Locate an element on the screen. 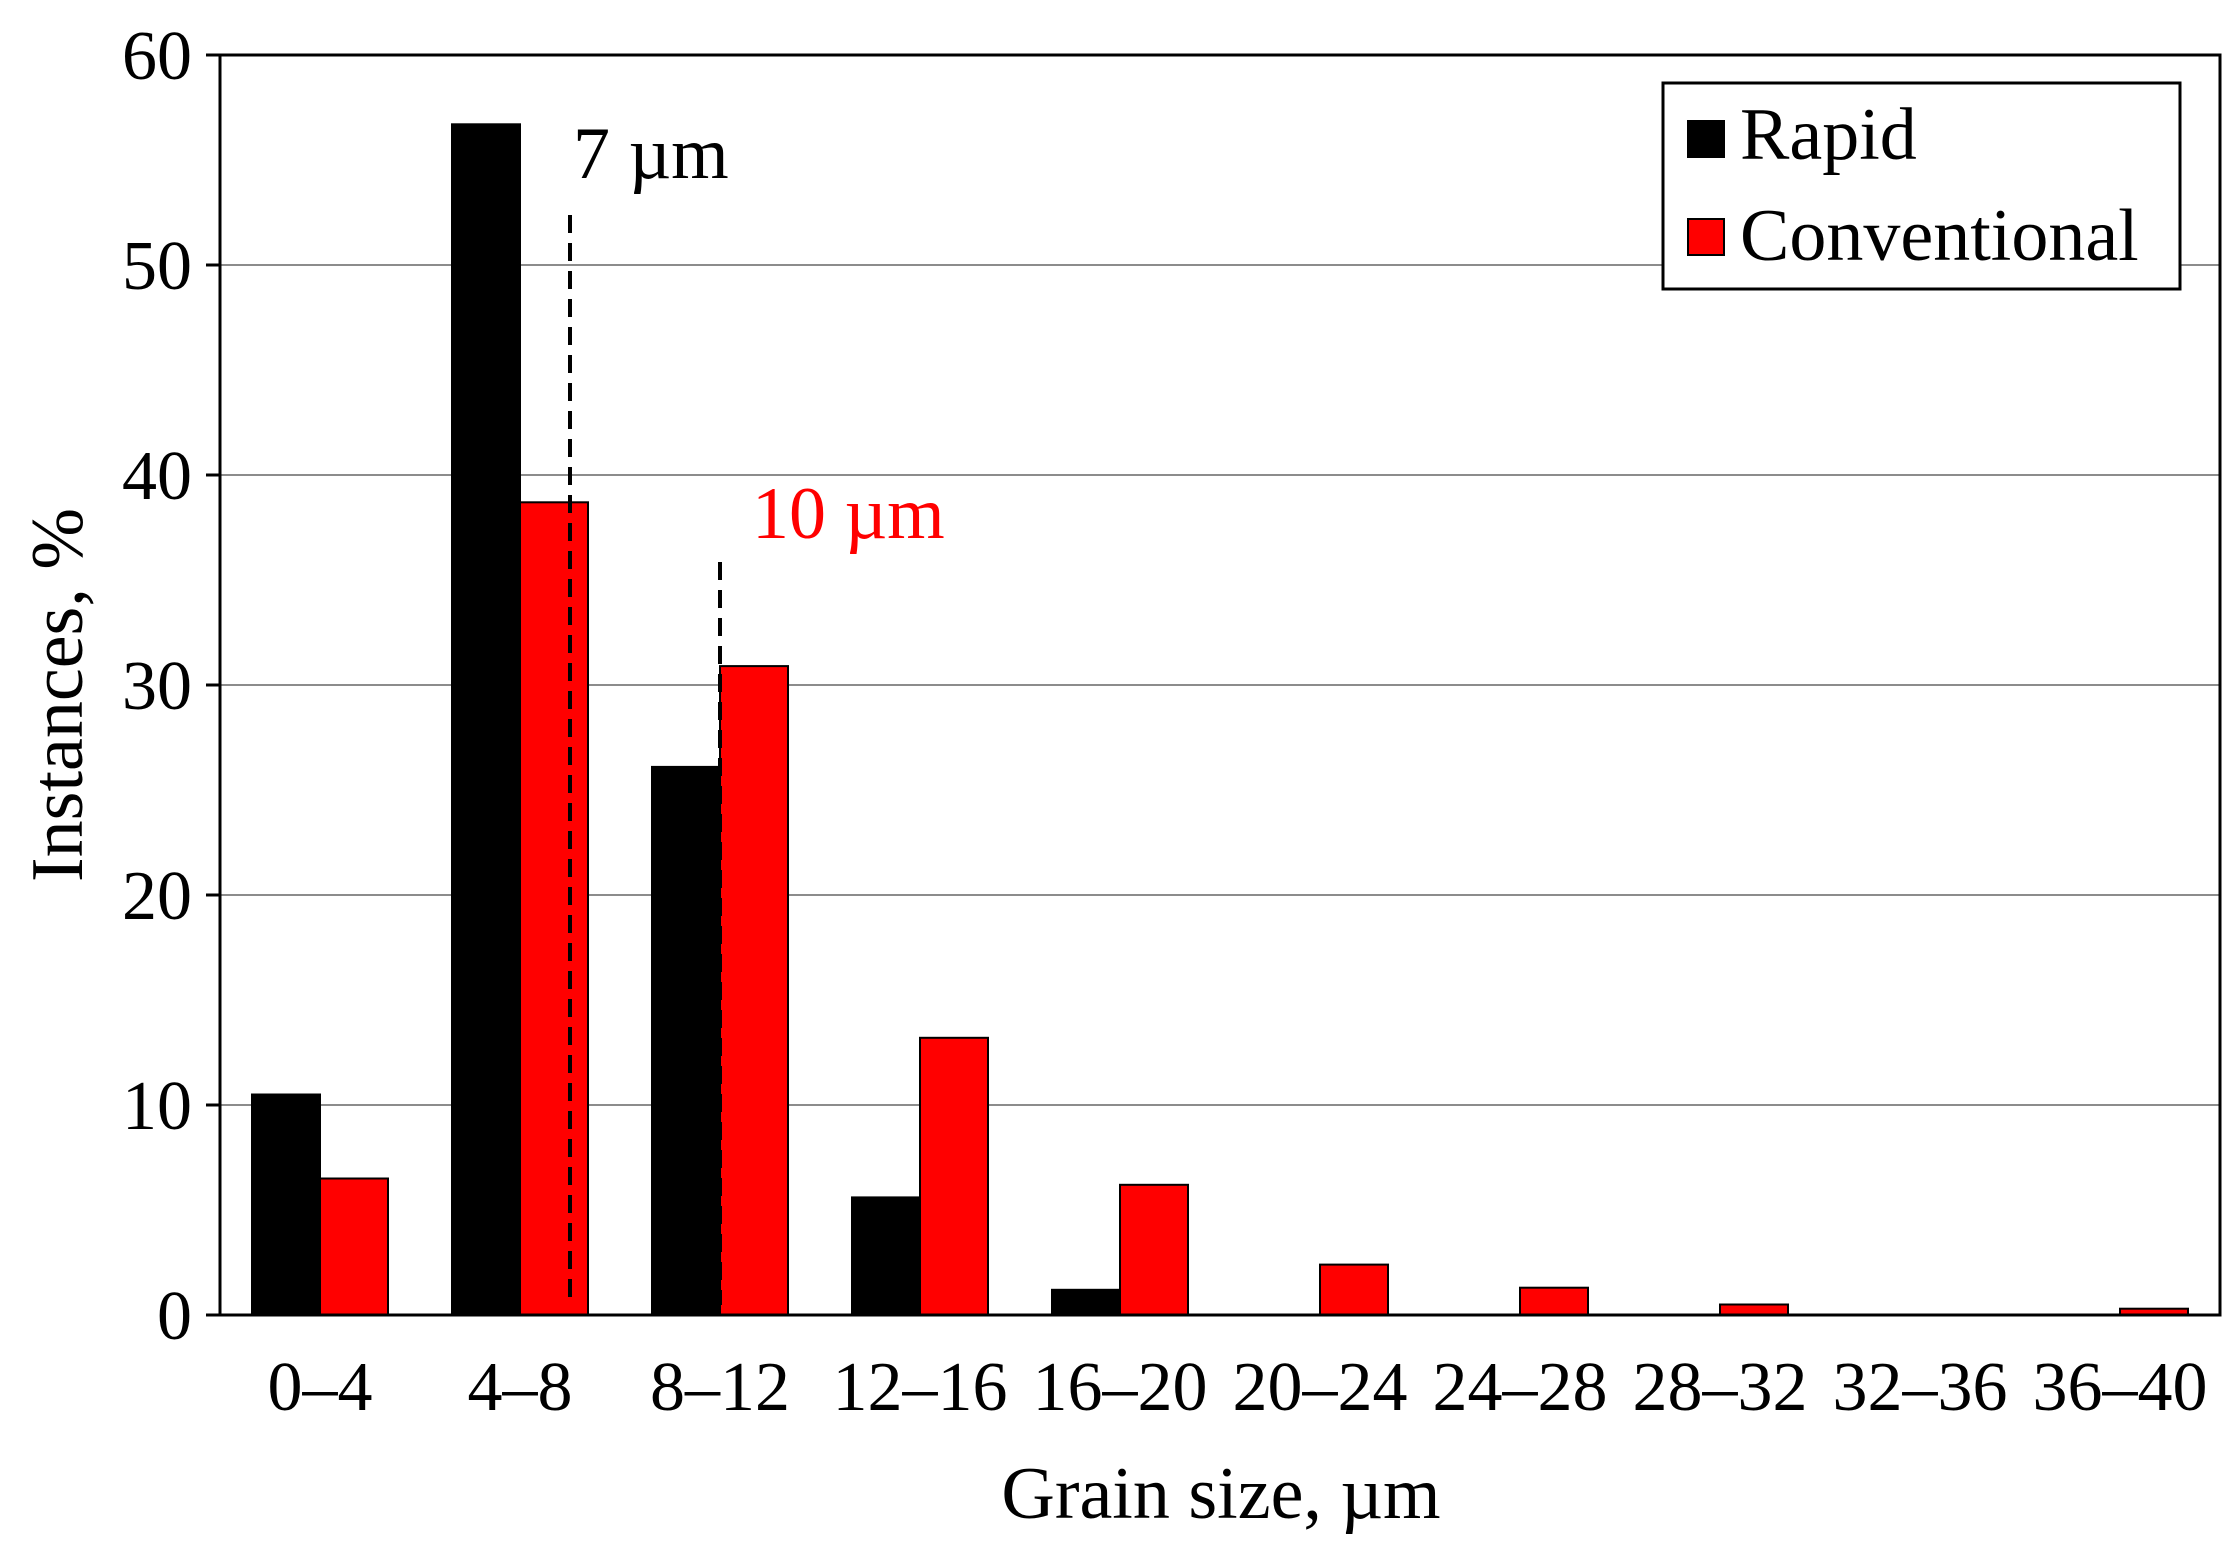  bar-conventional-0–4 is located at coordinates (354, 1246).